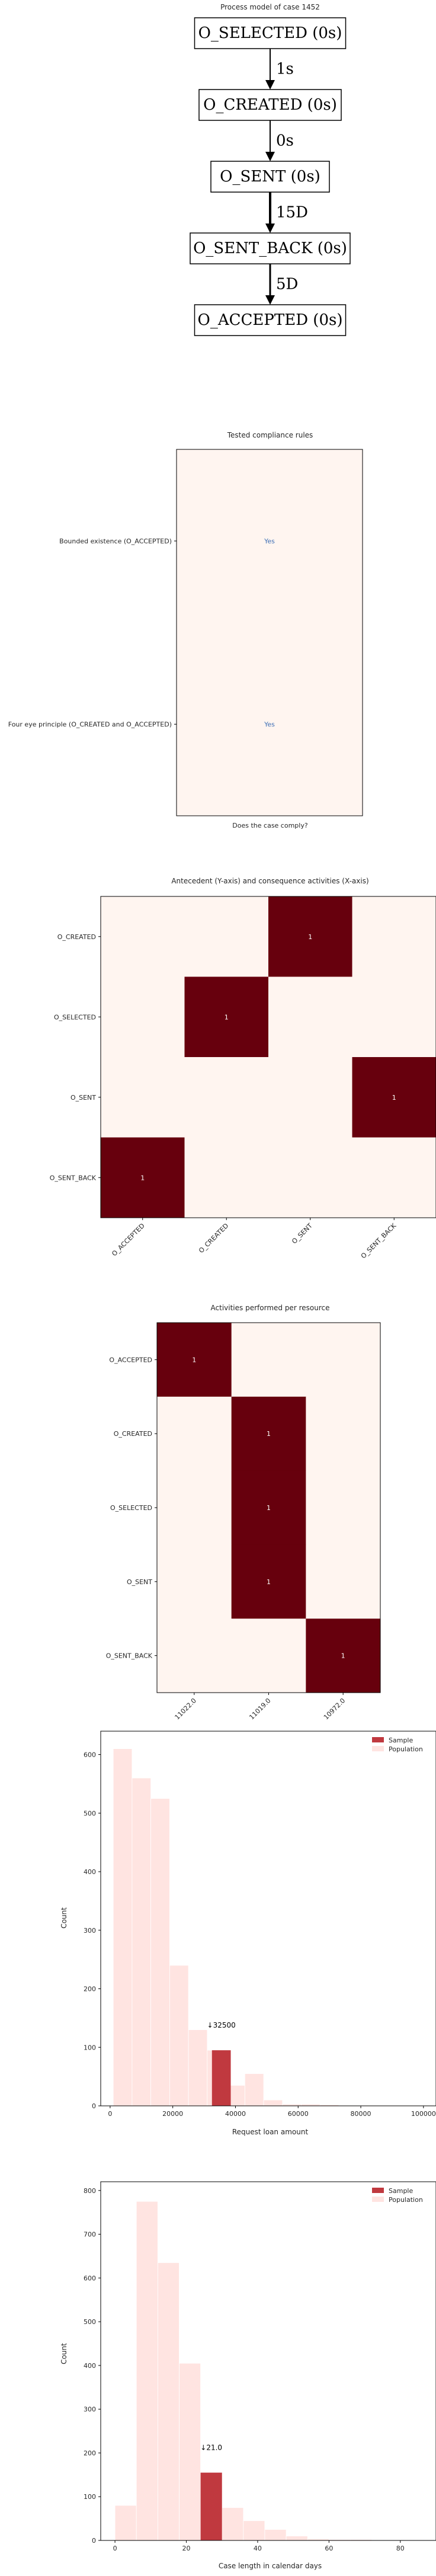  Describe the element at coordinates (379, 1240) in the screenshot. I see `antecedent-column-label: O_SENT_BACK` at that location.